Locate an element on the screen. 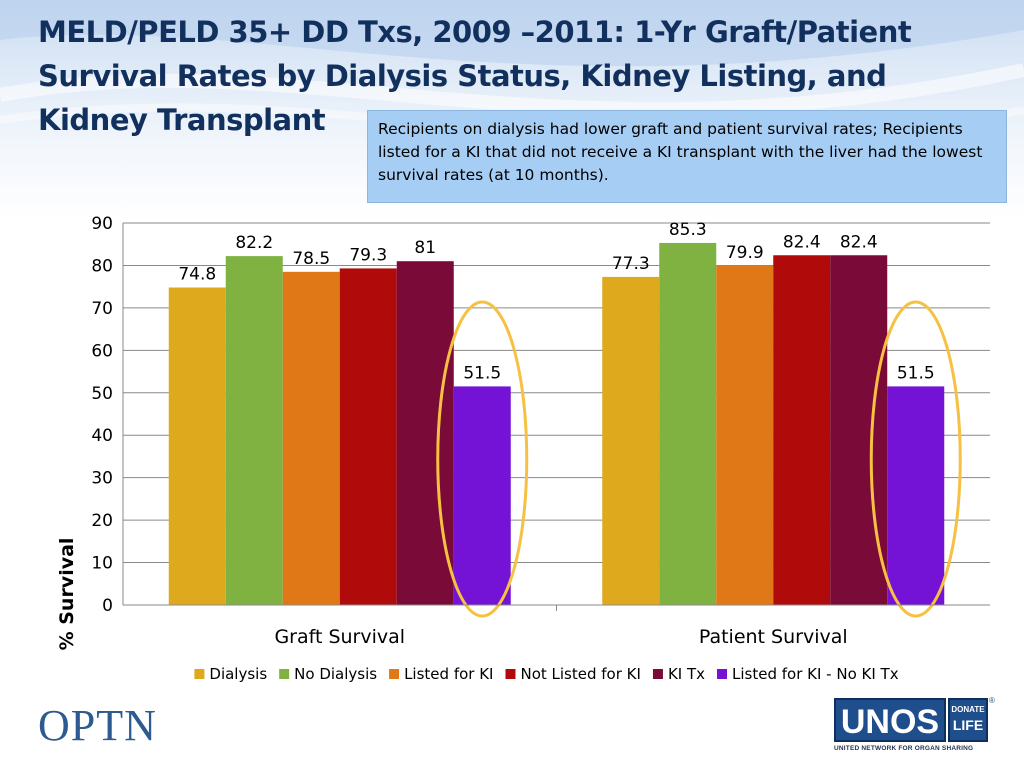 This screenshot has width=1024, height=768. legend-item: Dialysis is located at coordinates (230, 674).